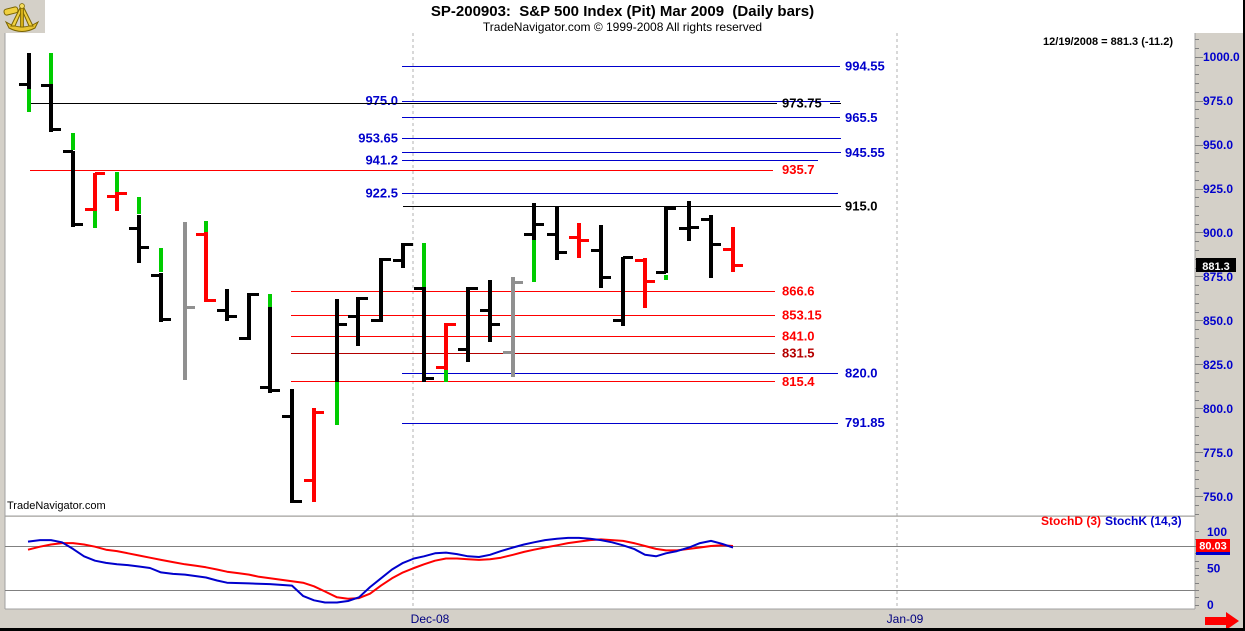 This screenshot has height=631, width=1245. What do you see at coordinates (1217, 532) in the screenshot?
I see `stoch-axis-label: 100` at bounding box center [1217, 532].